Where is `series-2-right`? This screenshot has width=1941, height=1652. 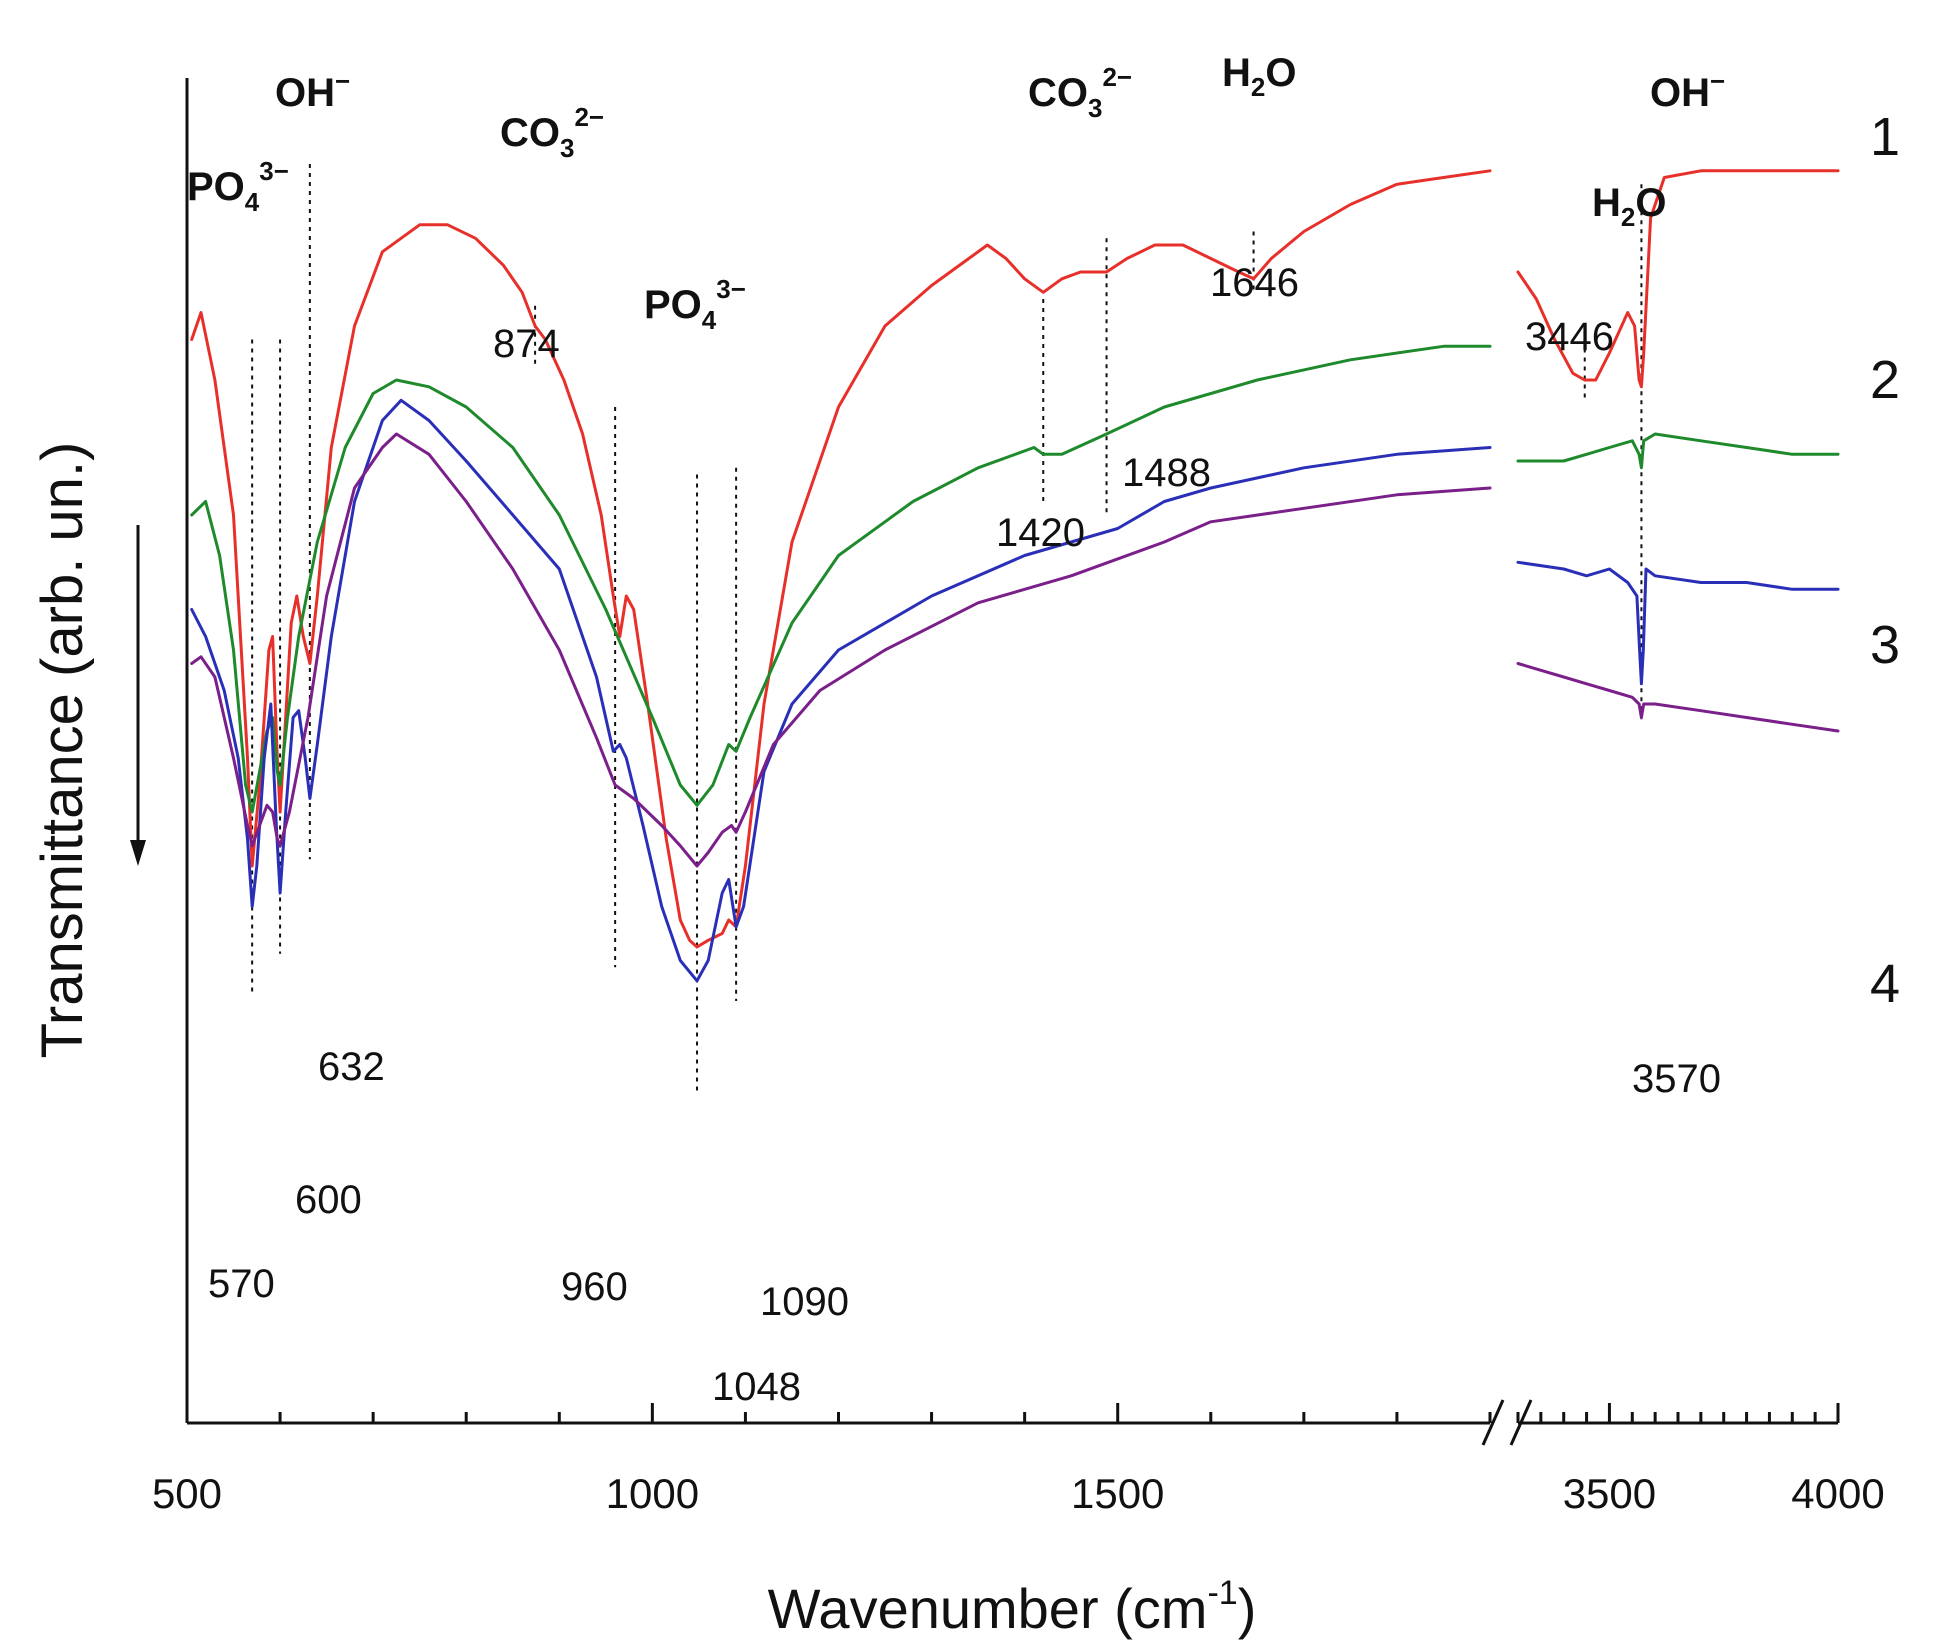
series-2-right is located at coordinates (1678, 451).